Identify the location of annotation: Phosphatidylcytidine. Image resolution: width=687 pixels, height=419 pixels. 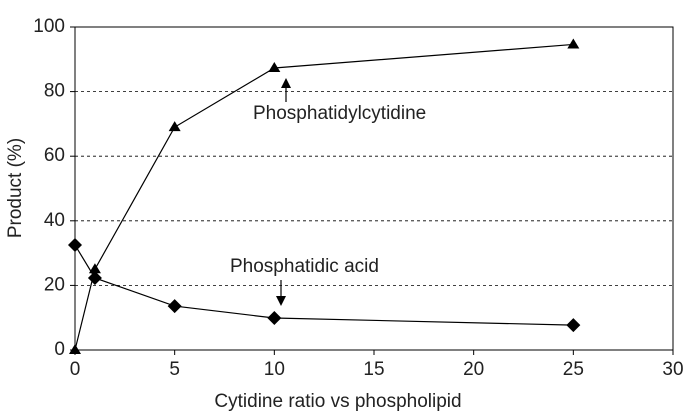
(339, 113).